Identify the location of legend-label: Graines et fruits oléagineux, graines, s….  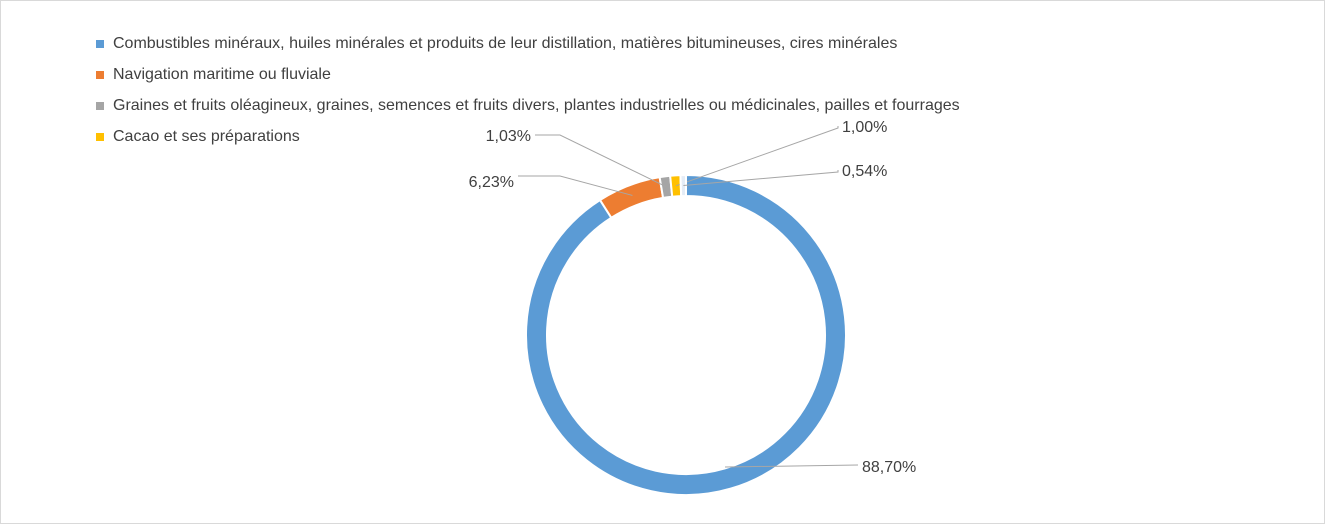
(536, 105).